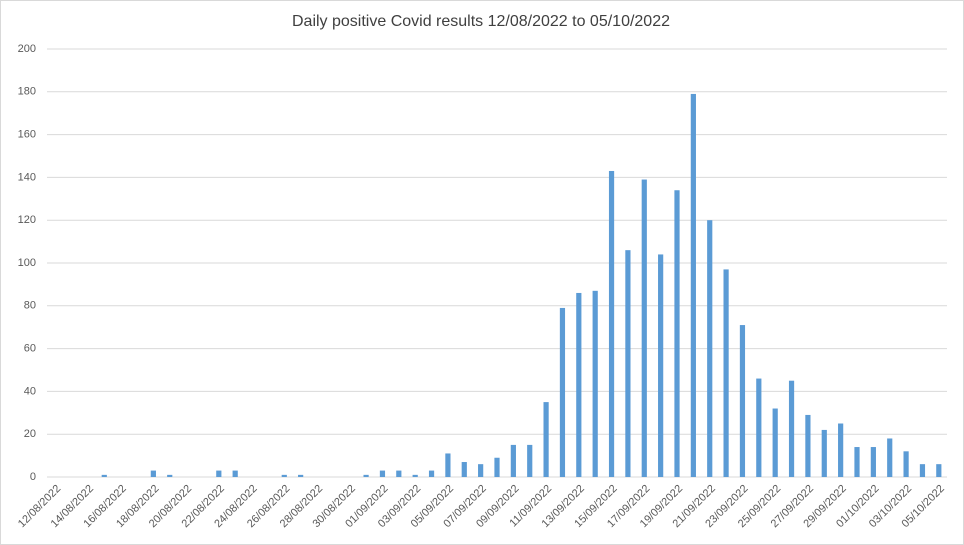 This screenshot has height=545, width=964. Describe the element at coordinates (27, 177) in the screenshot. I see `y-tick-label: 140` at that location.